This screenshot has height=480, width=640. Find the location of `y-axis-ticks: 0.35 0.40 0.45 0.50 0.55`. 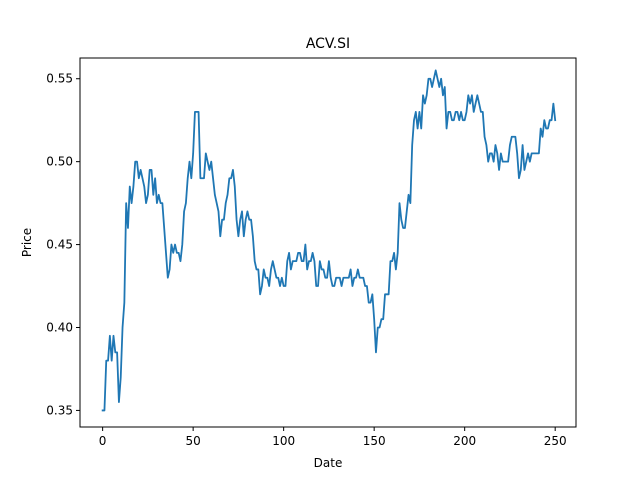

y-axis-ticks: 0.35 0.40 0.45 0.50 0.55 is located at coordinates (63, 244).